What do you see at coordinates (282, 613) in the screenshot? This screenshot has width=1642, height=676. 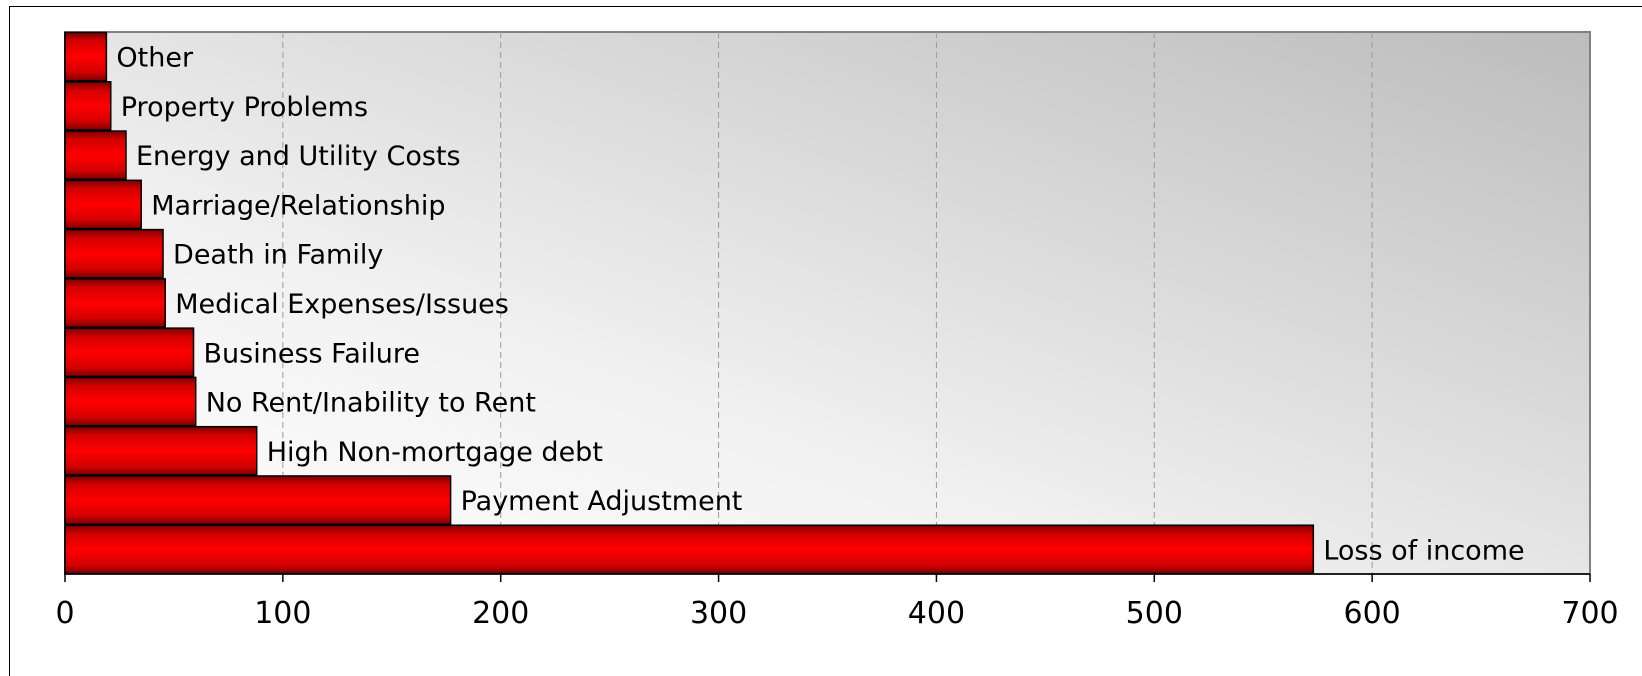 I see `x-tick-label: 100` at bounding box center [282, 613].